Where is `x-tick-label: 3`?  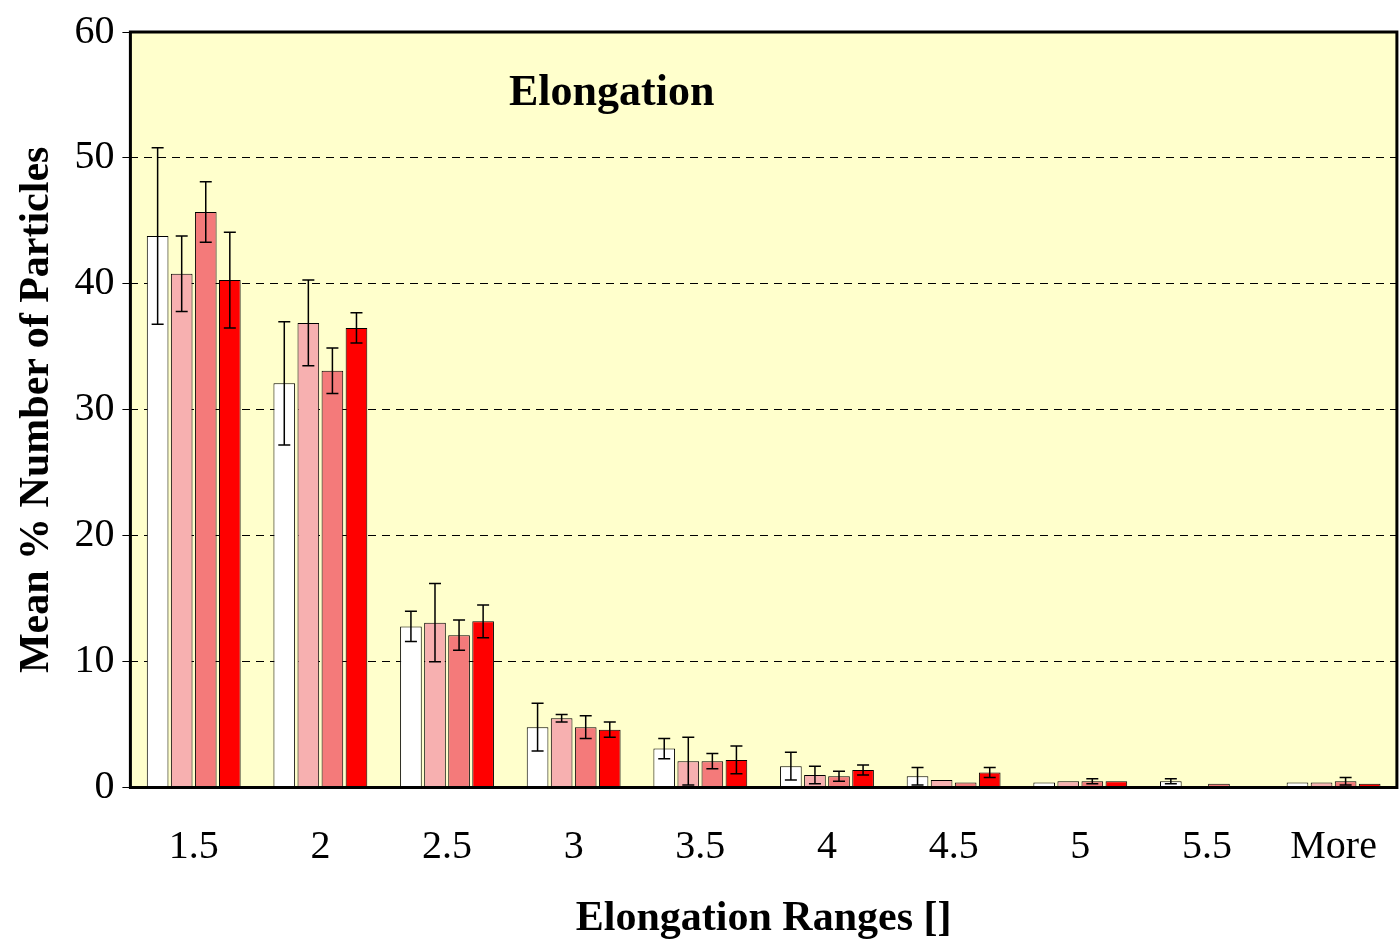
x-tick-label: 3 is located at coordinates (573, 845).